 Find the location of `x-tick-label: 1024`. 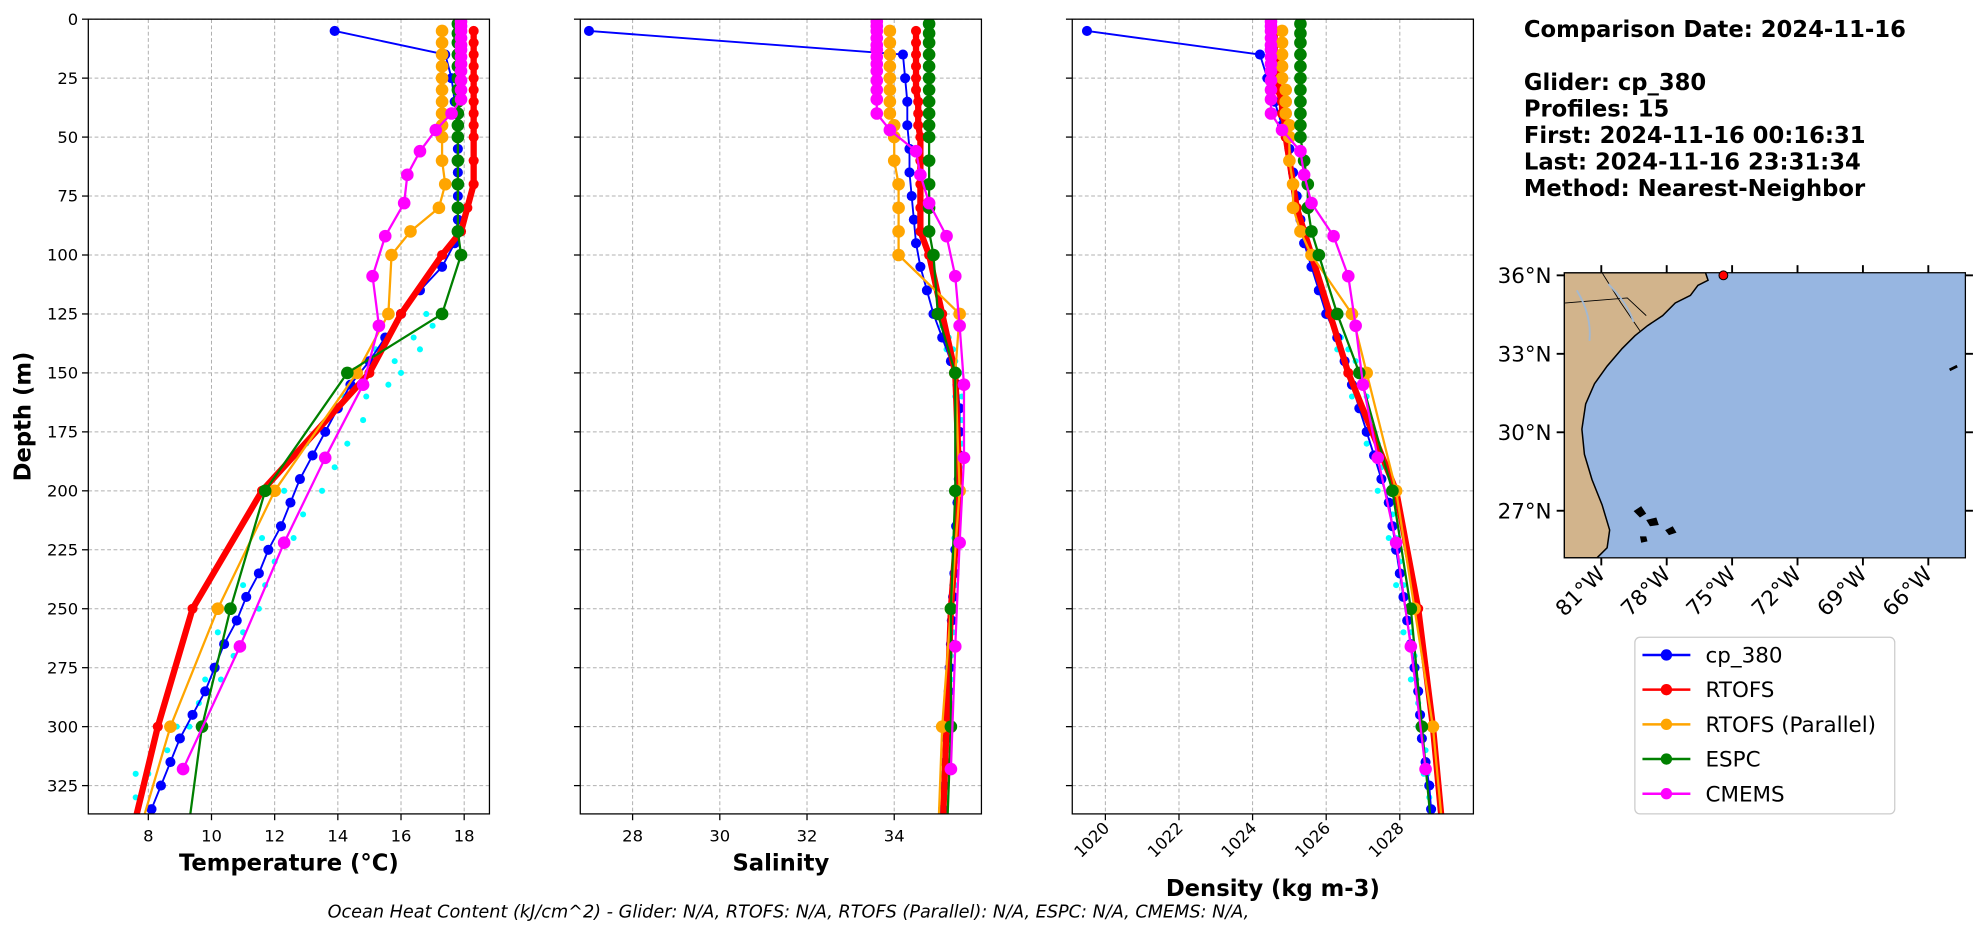

x-tick-label: 1024 is located at coordinates (1239, 839).